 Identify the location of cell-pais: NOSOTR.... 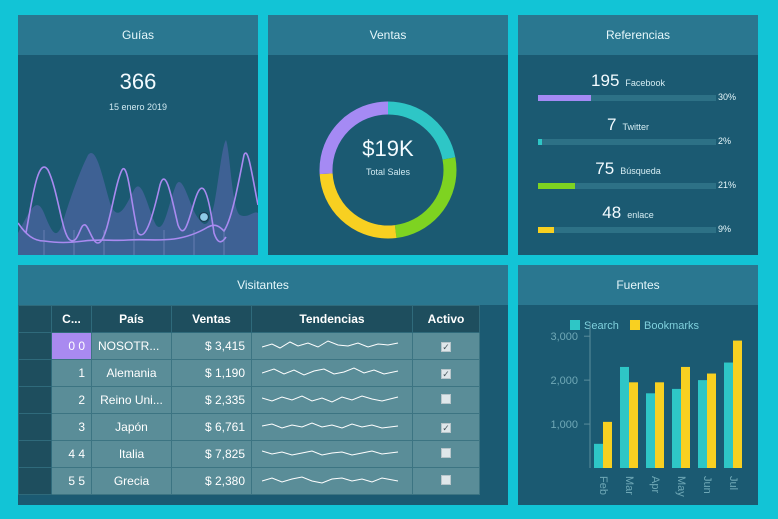
(131, 346).